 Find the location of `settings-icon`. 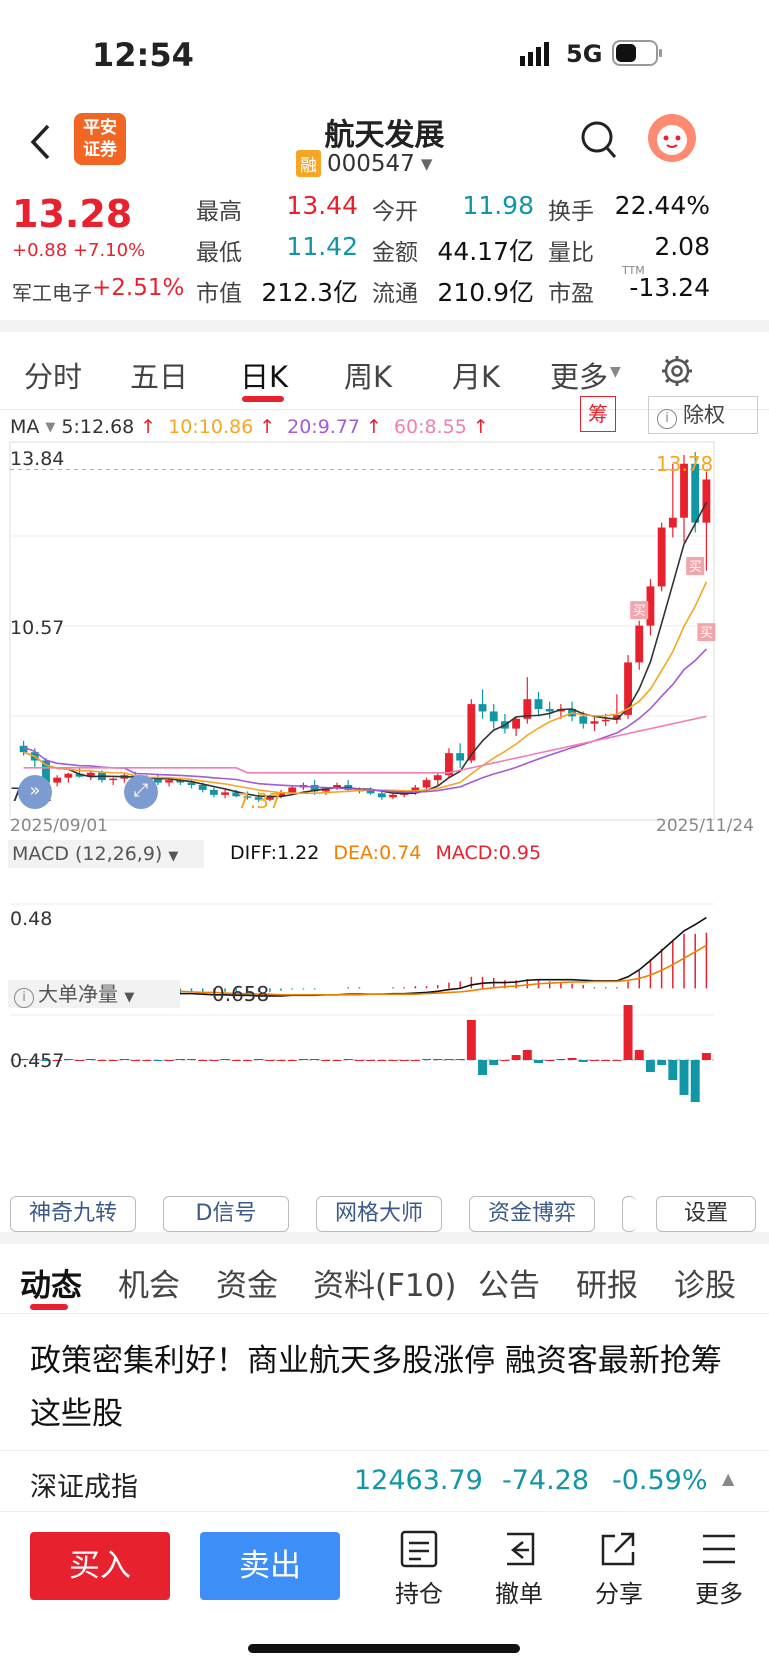

settings-icon is located at coordinates (677, 373).